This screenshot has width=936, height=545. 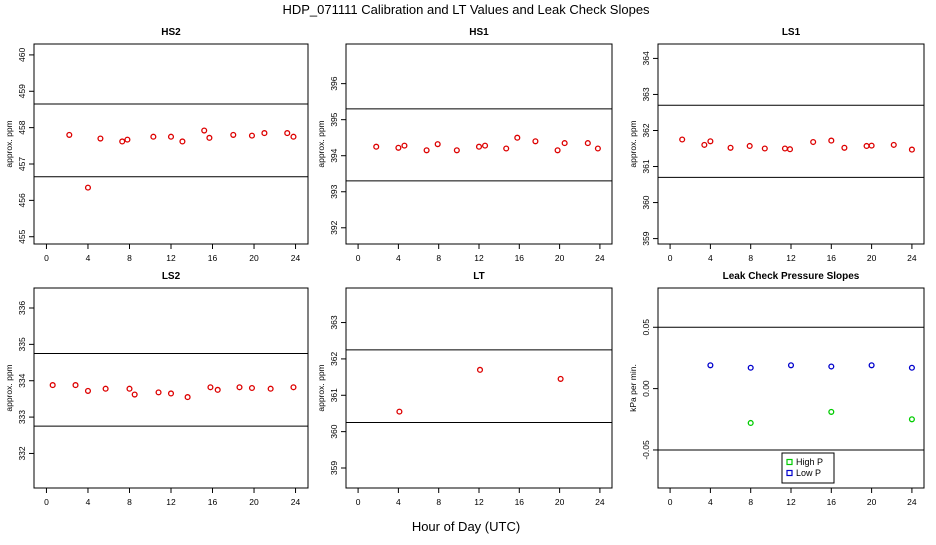 I want to click on panel-title: HS1, so click(x=479, y=32).